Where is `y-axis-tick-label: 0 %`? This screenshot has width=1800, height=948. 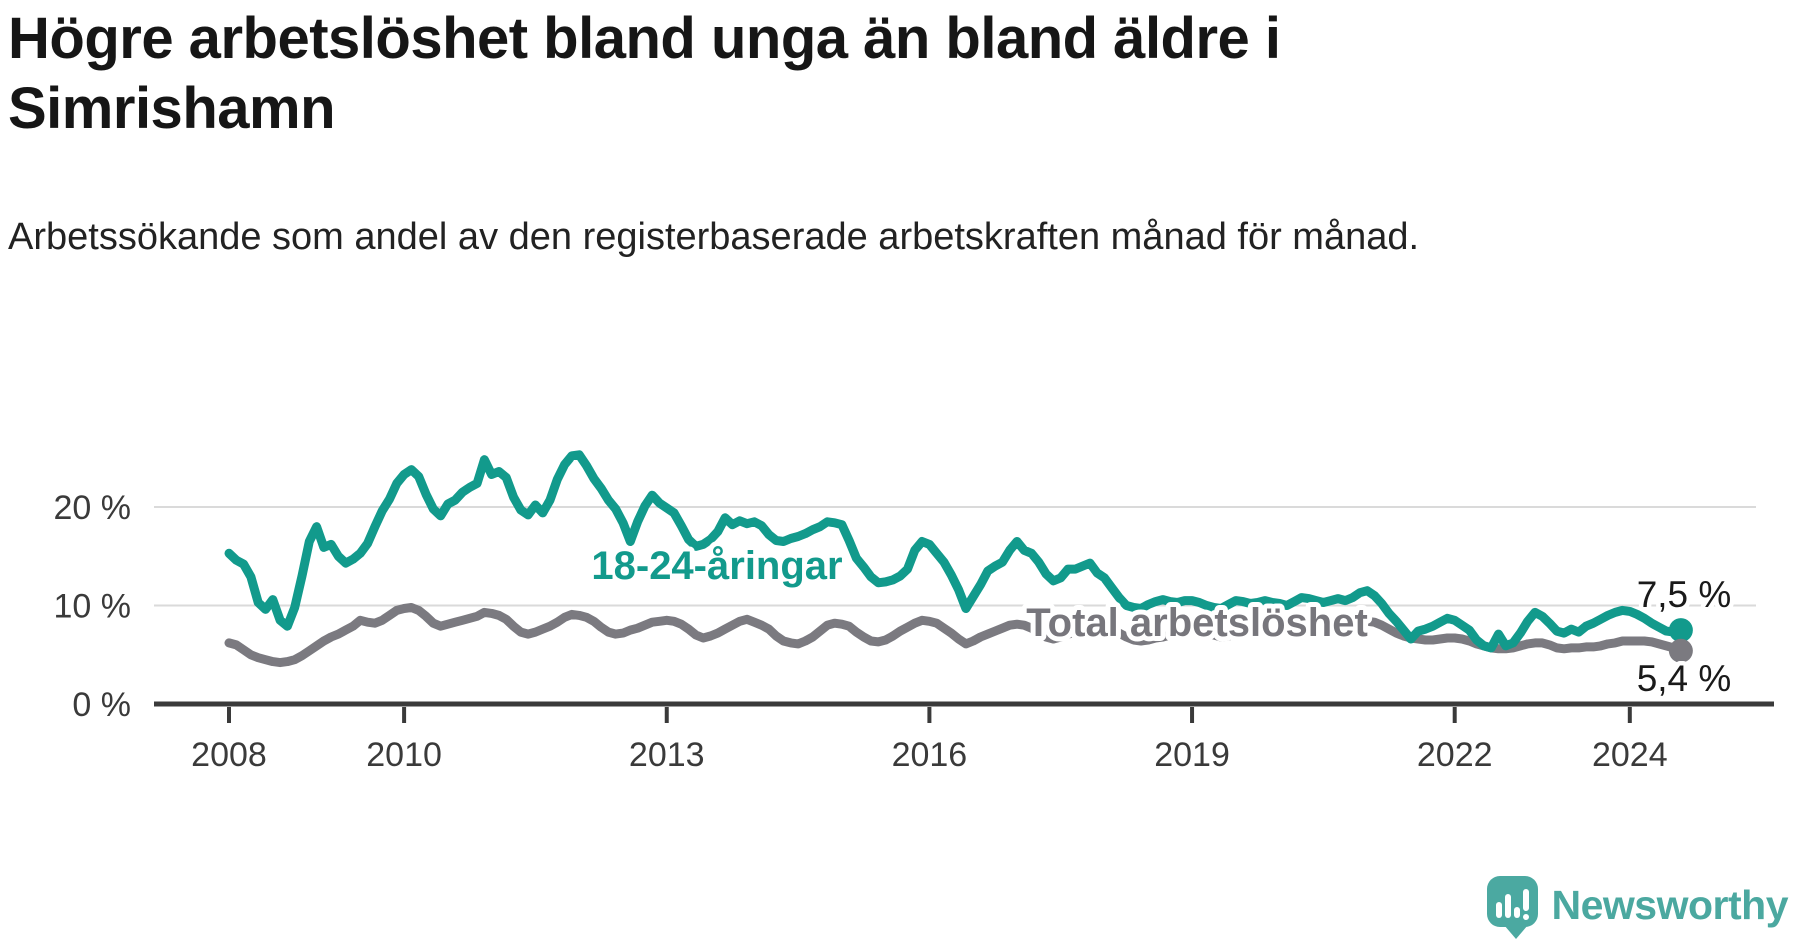 y-axis-tick-label: 0 % is located at coordinates (101, 705).